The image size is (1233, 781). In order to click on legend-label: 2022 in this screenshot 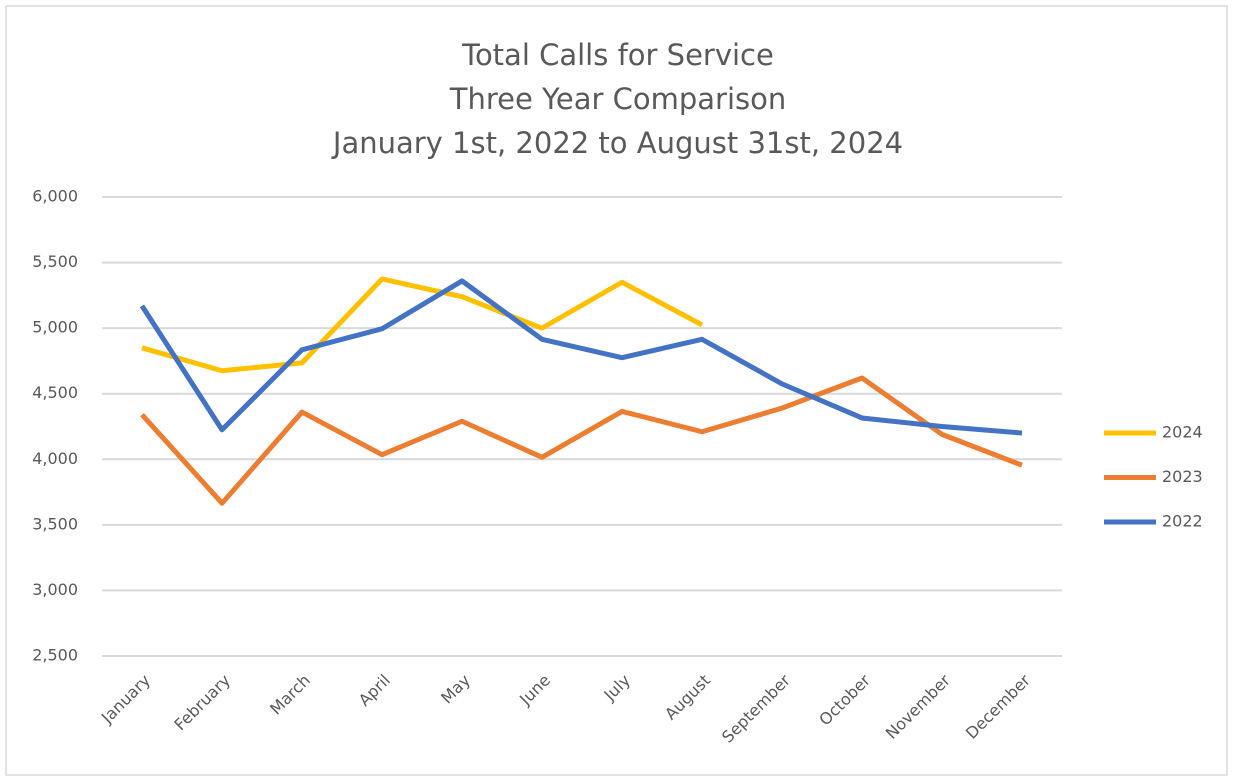, I will do `click(1182, 521)`.